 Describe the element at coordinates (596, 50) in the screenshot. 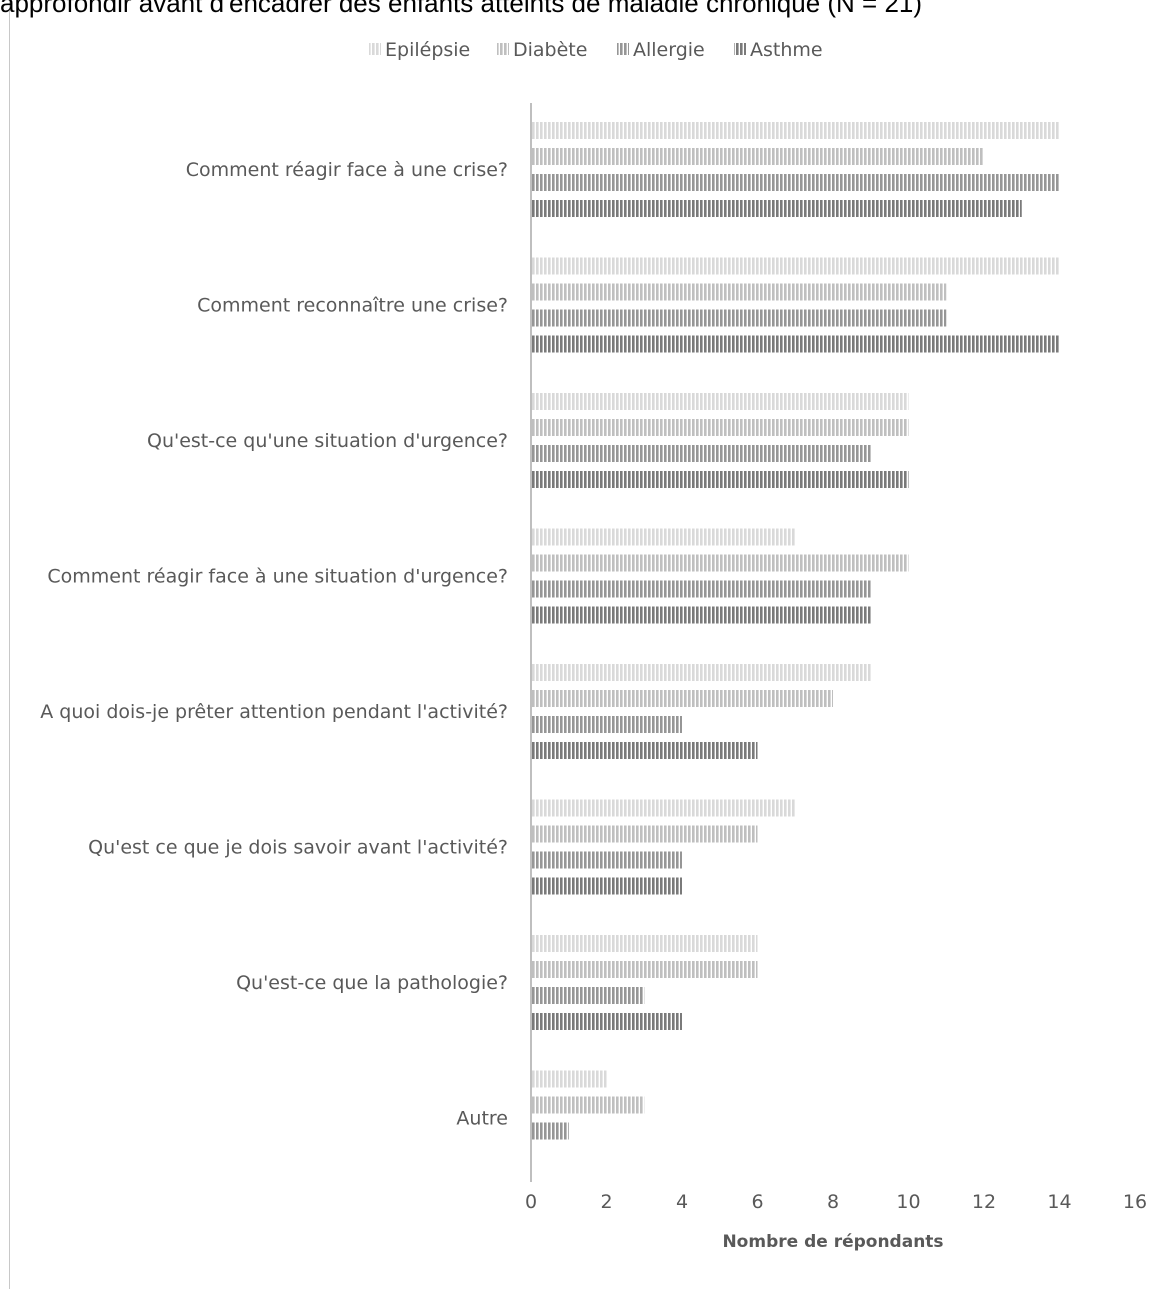

I see `legend: Epilépsie Diabète Allergie Asthme` at that location.